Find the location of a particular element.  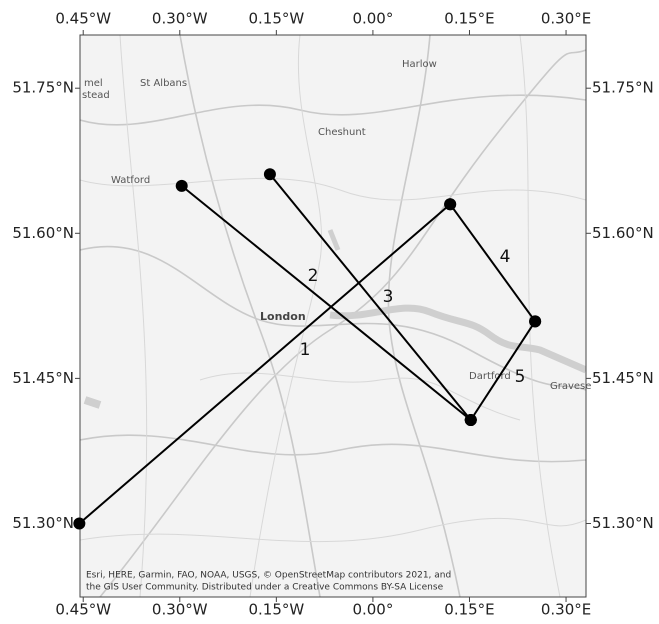

route-label: 3 is located at coordinates (388, 297).